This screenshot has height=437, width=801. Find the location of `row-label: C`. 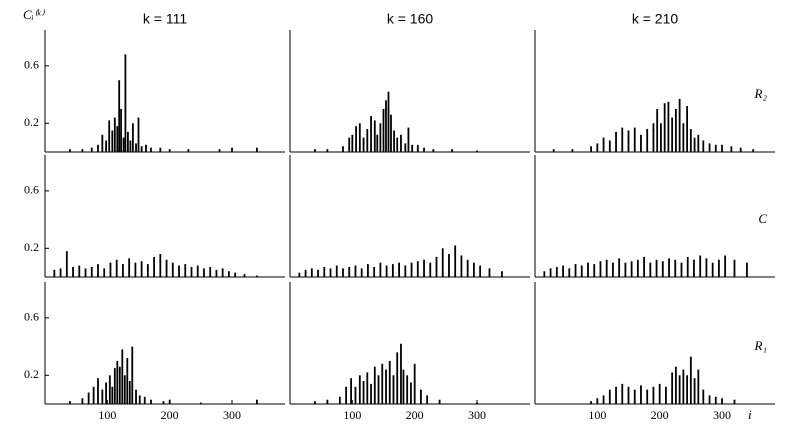

row-label: C is located at coordinates (762, 218).